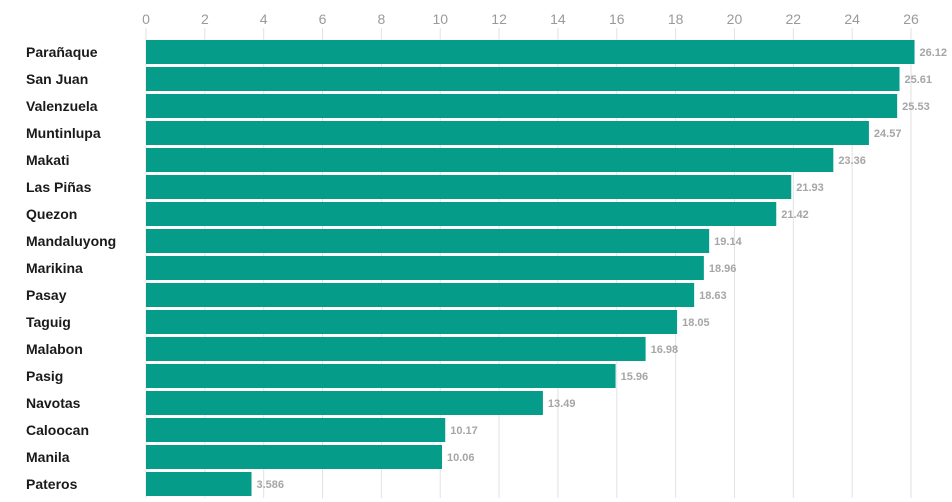 The image size is (952, 502). Describe the element at coordinates (461, 458) in the screenshot. I see `value-label: 10.06` at that location.